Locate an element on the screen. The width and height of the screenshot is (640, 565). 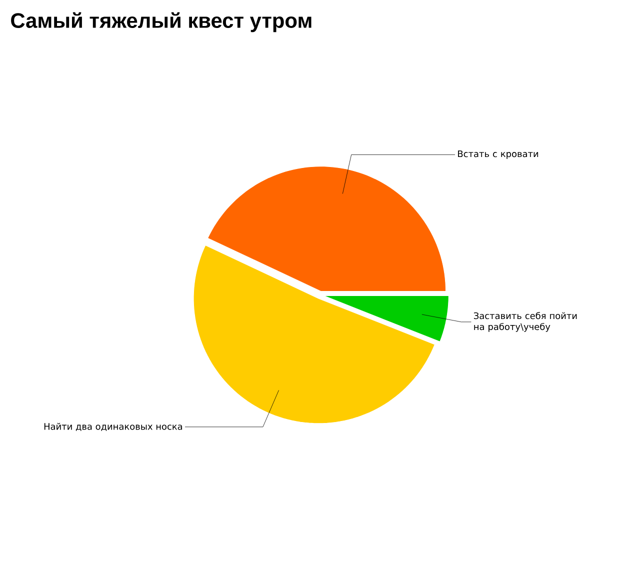
slice-label: Заставить себя пойти на работу\учебу is located at coordinates (525, 322).